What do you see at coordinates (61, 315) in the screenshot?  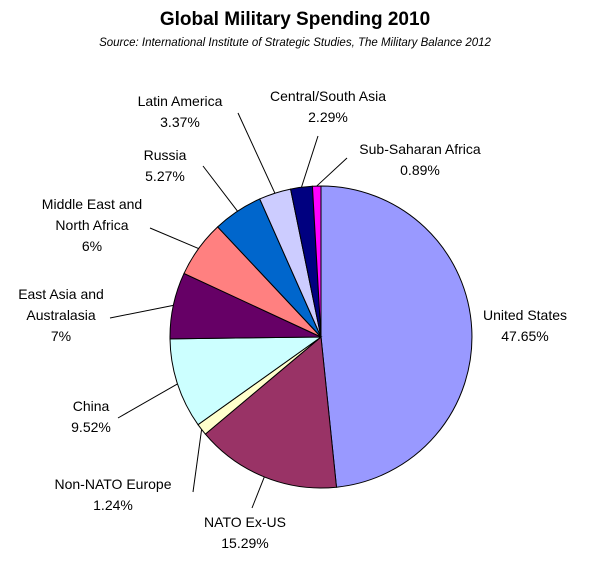 I see `data-label: East Asia and Australasia 7%` at bounding box center [61, 315].